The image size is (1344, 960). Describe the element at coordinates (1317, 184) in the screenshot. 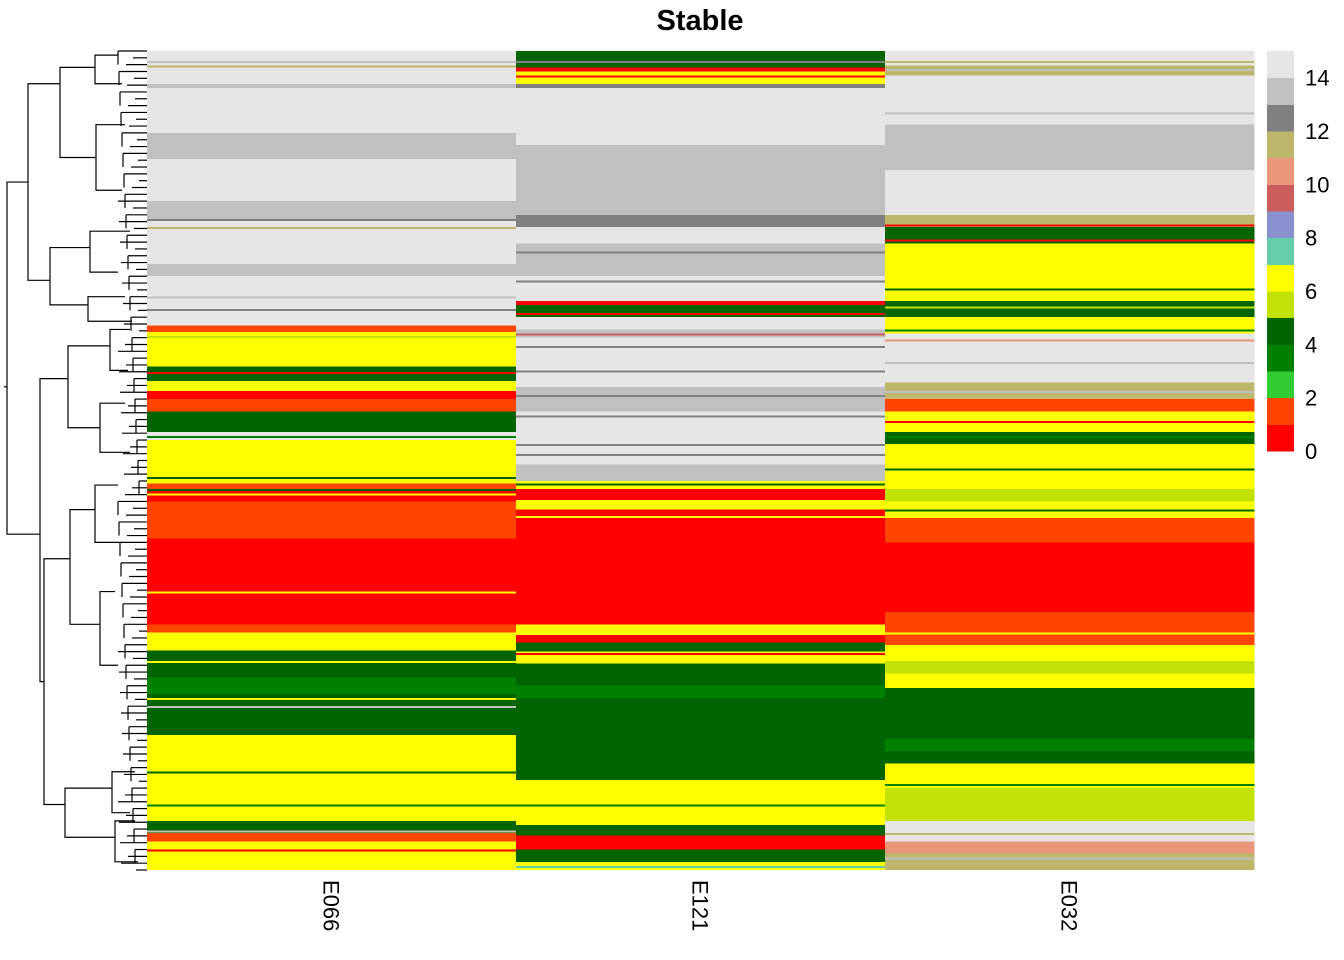

I see `legend-tick-label: 10` at that location.